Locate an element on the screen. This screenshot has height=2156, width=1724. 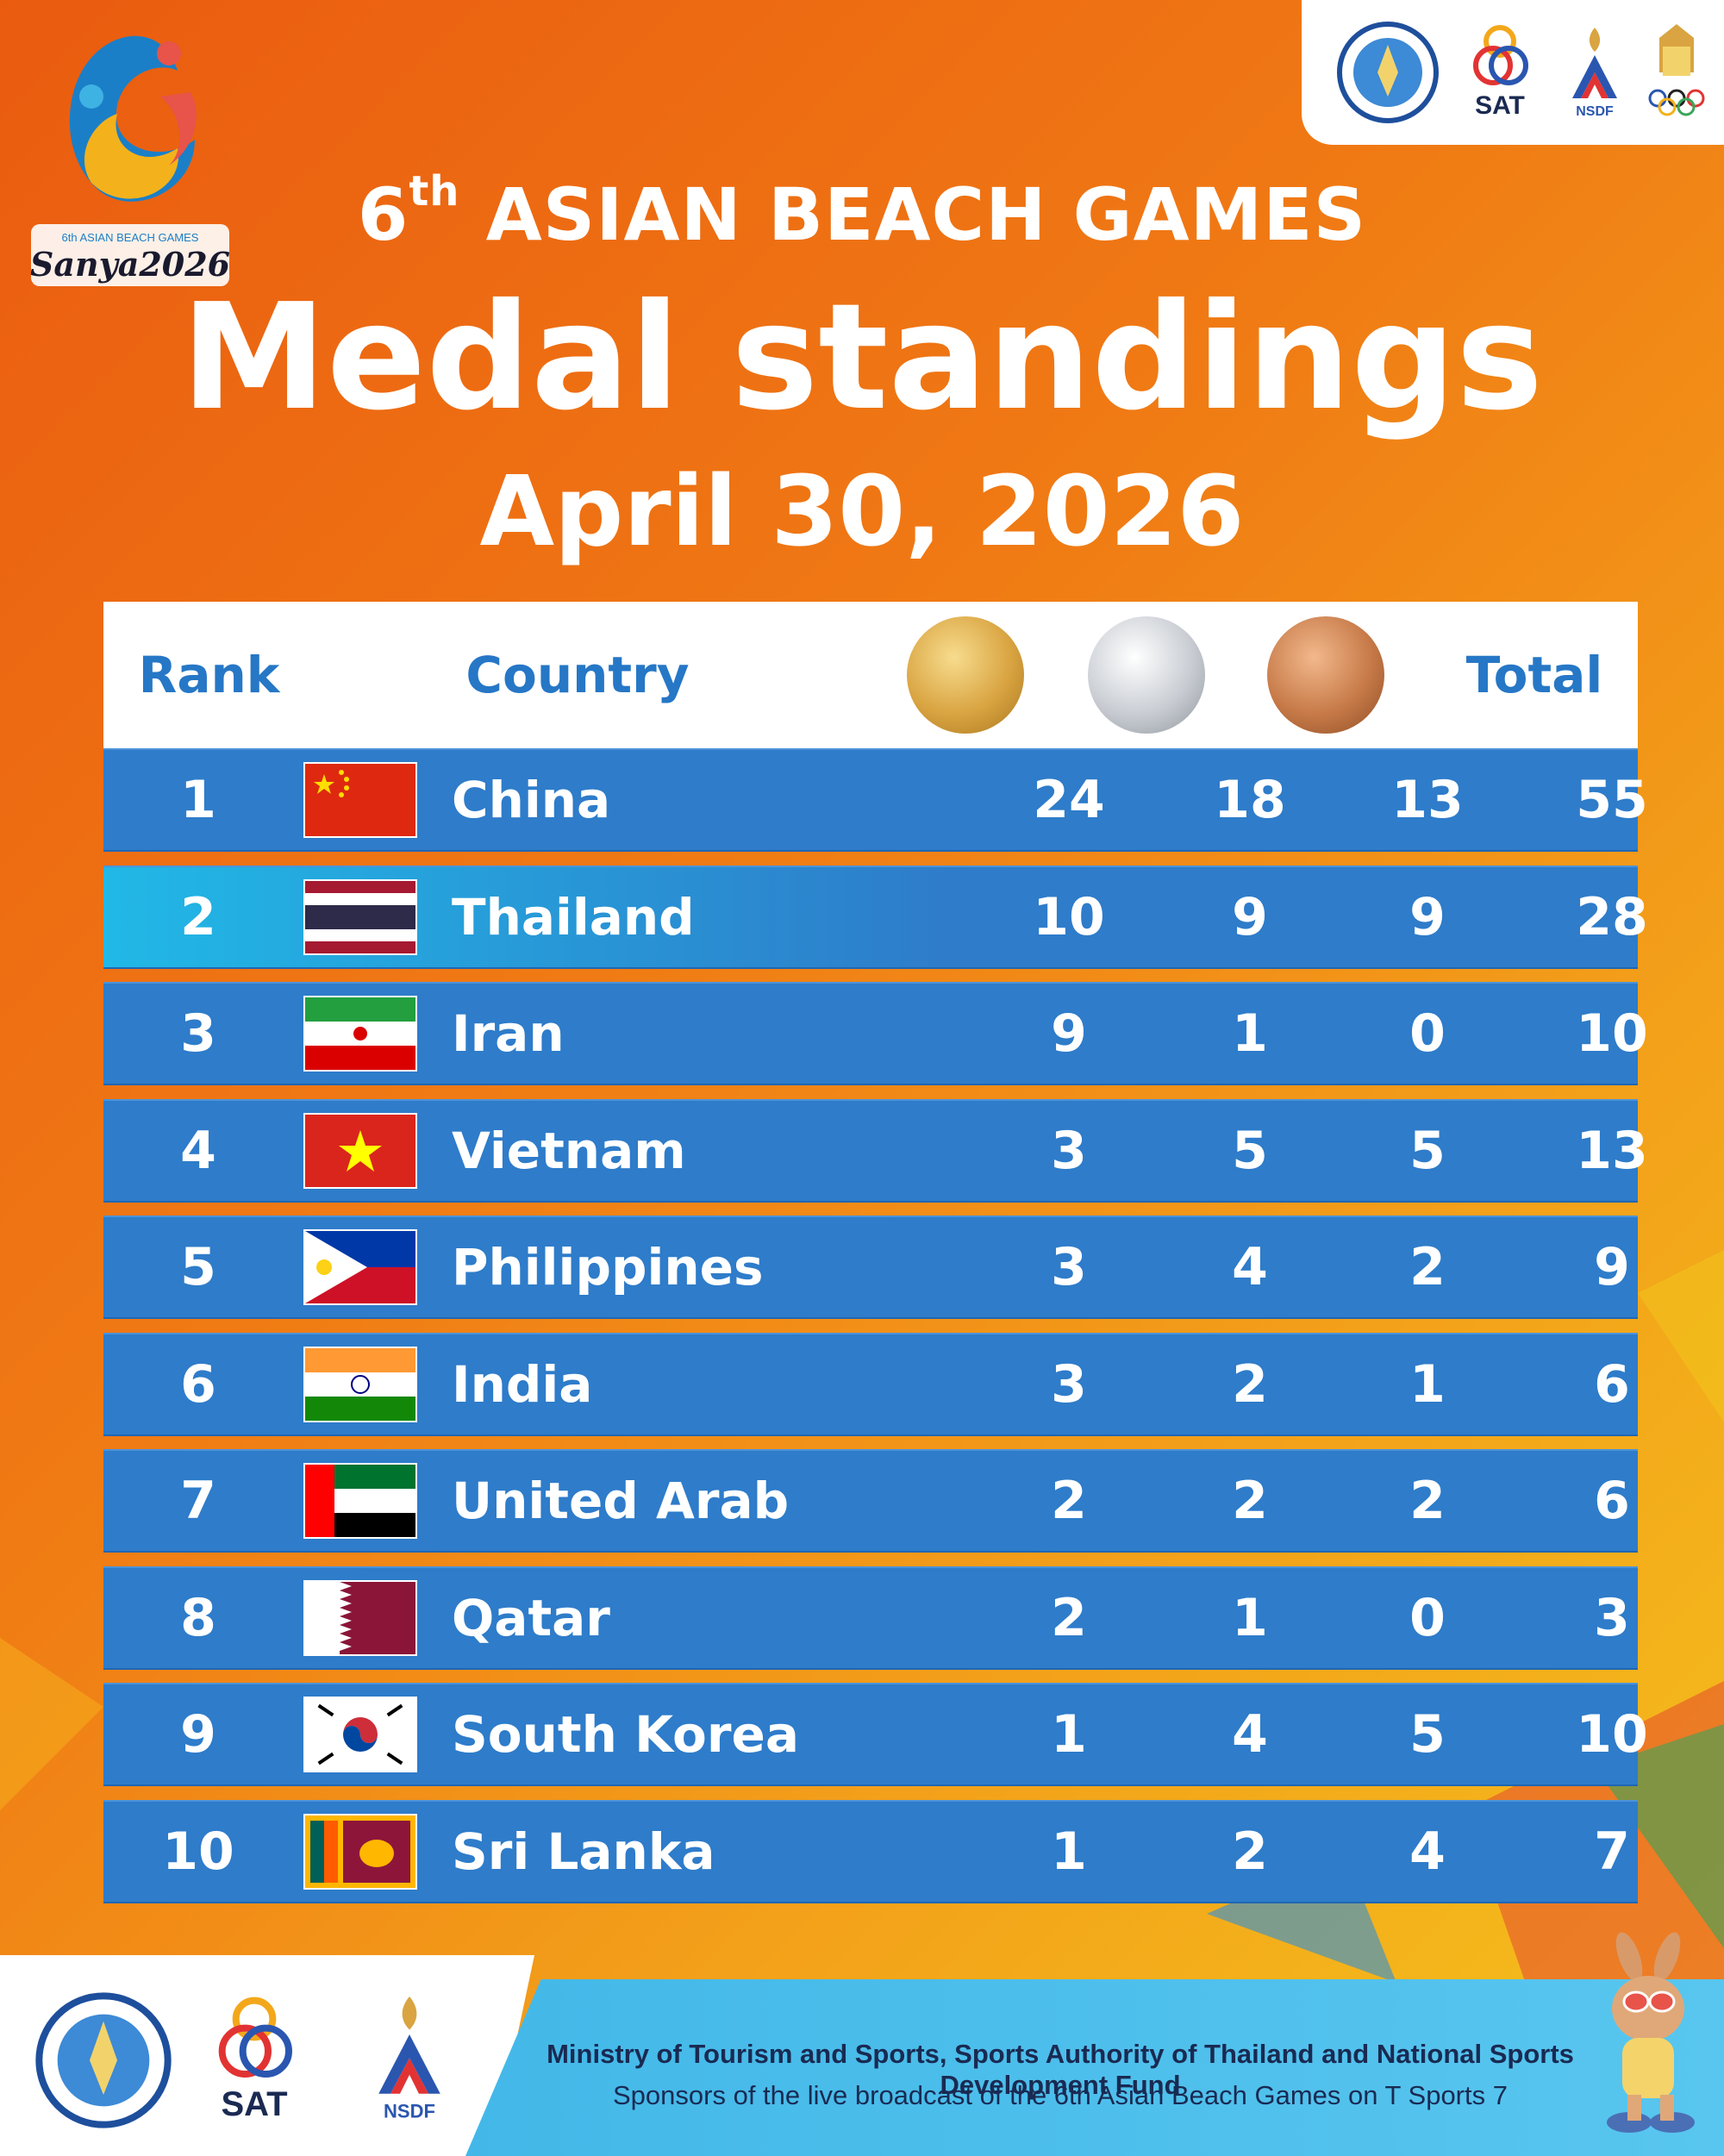
partner-logos-box: SAT NSDF is located at coordinates (1513, 72).